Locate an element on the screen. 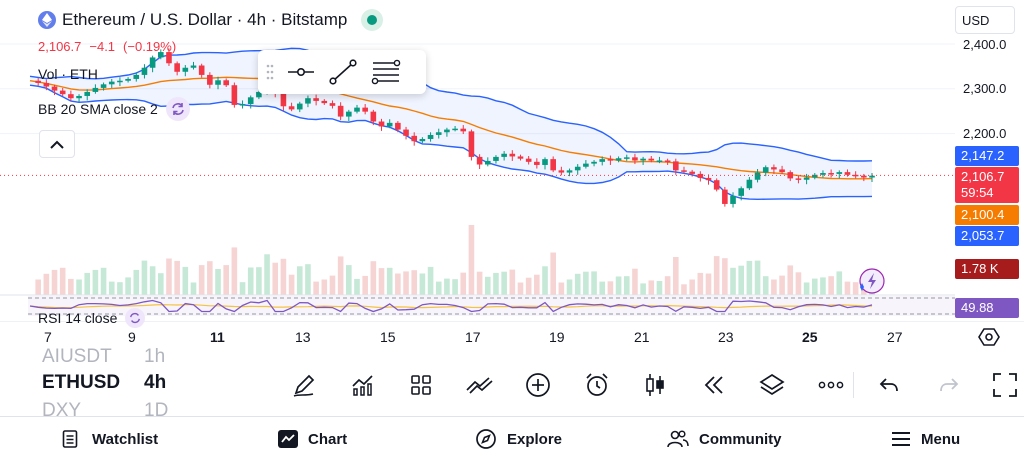 This screenshot has width=1024, height=461. time-tick: 21 is located at coordinates (642, 337).